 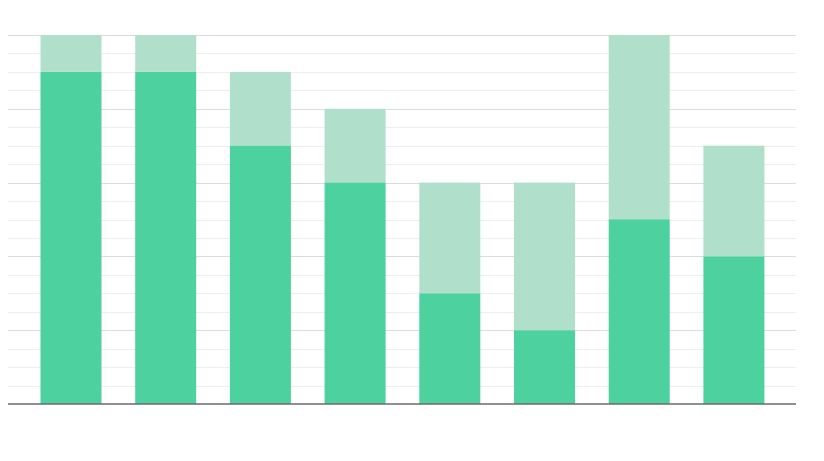 What do you see at coordinates (639, 311) in the screenshot?
I see `bar-segment-series1-col7` at bounding box center [639, 311].